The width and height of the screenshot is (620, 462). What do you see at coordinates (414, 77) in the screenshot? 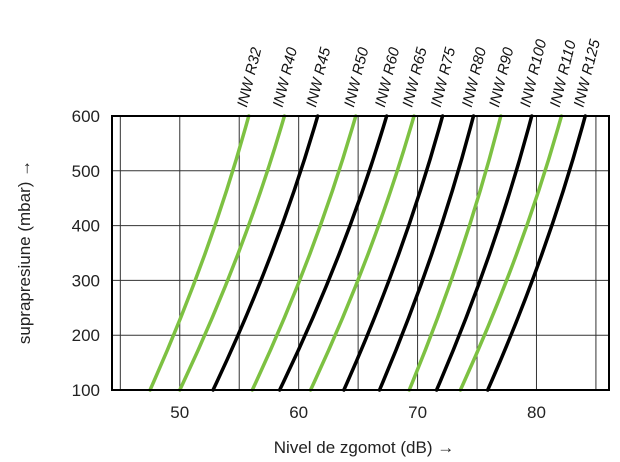
I see `series-label: INW R65` at bounding box center [414, 77].